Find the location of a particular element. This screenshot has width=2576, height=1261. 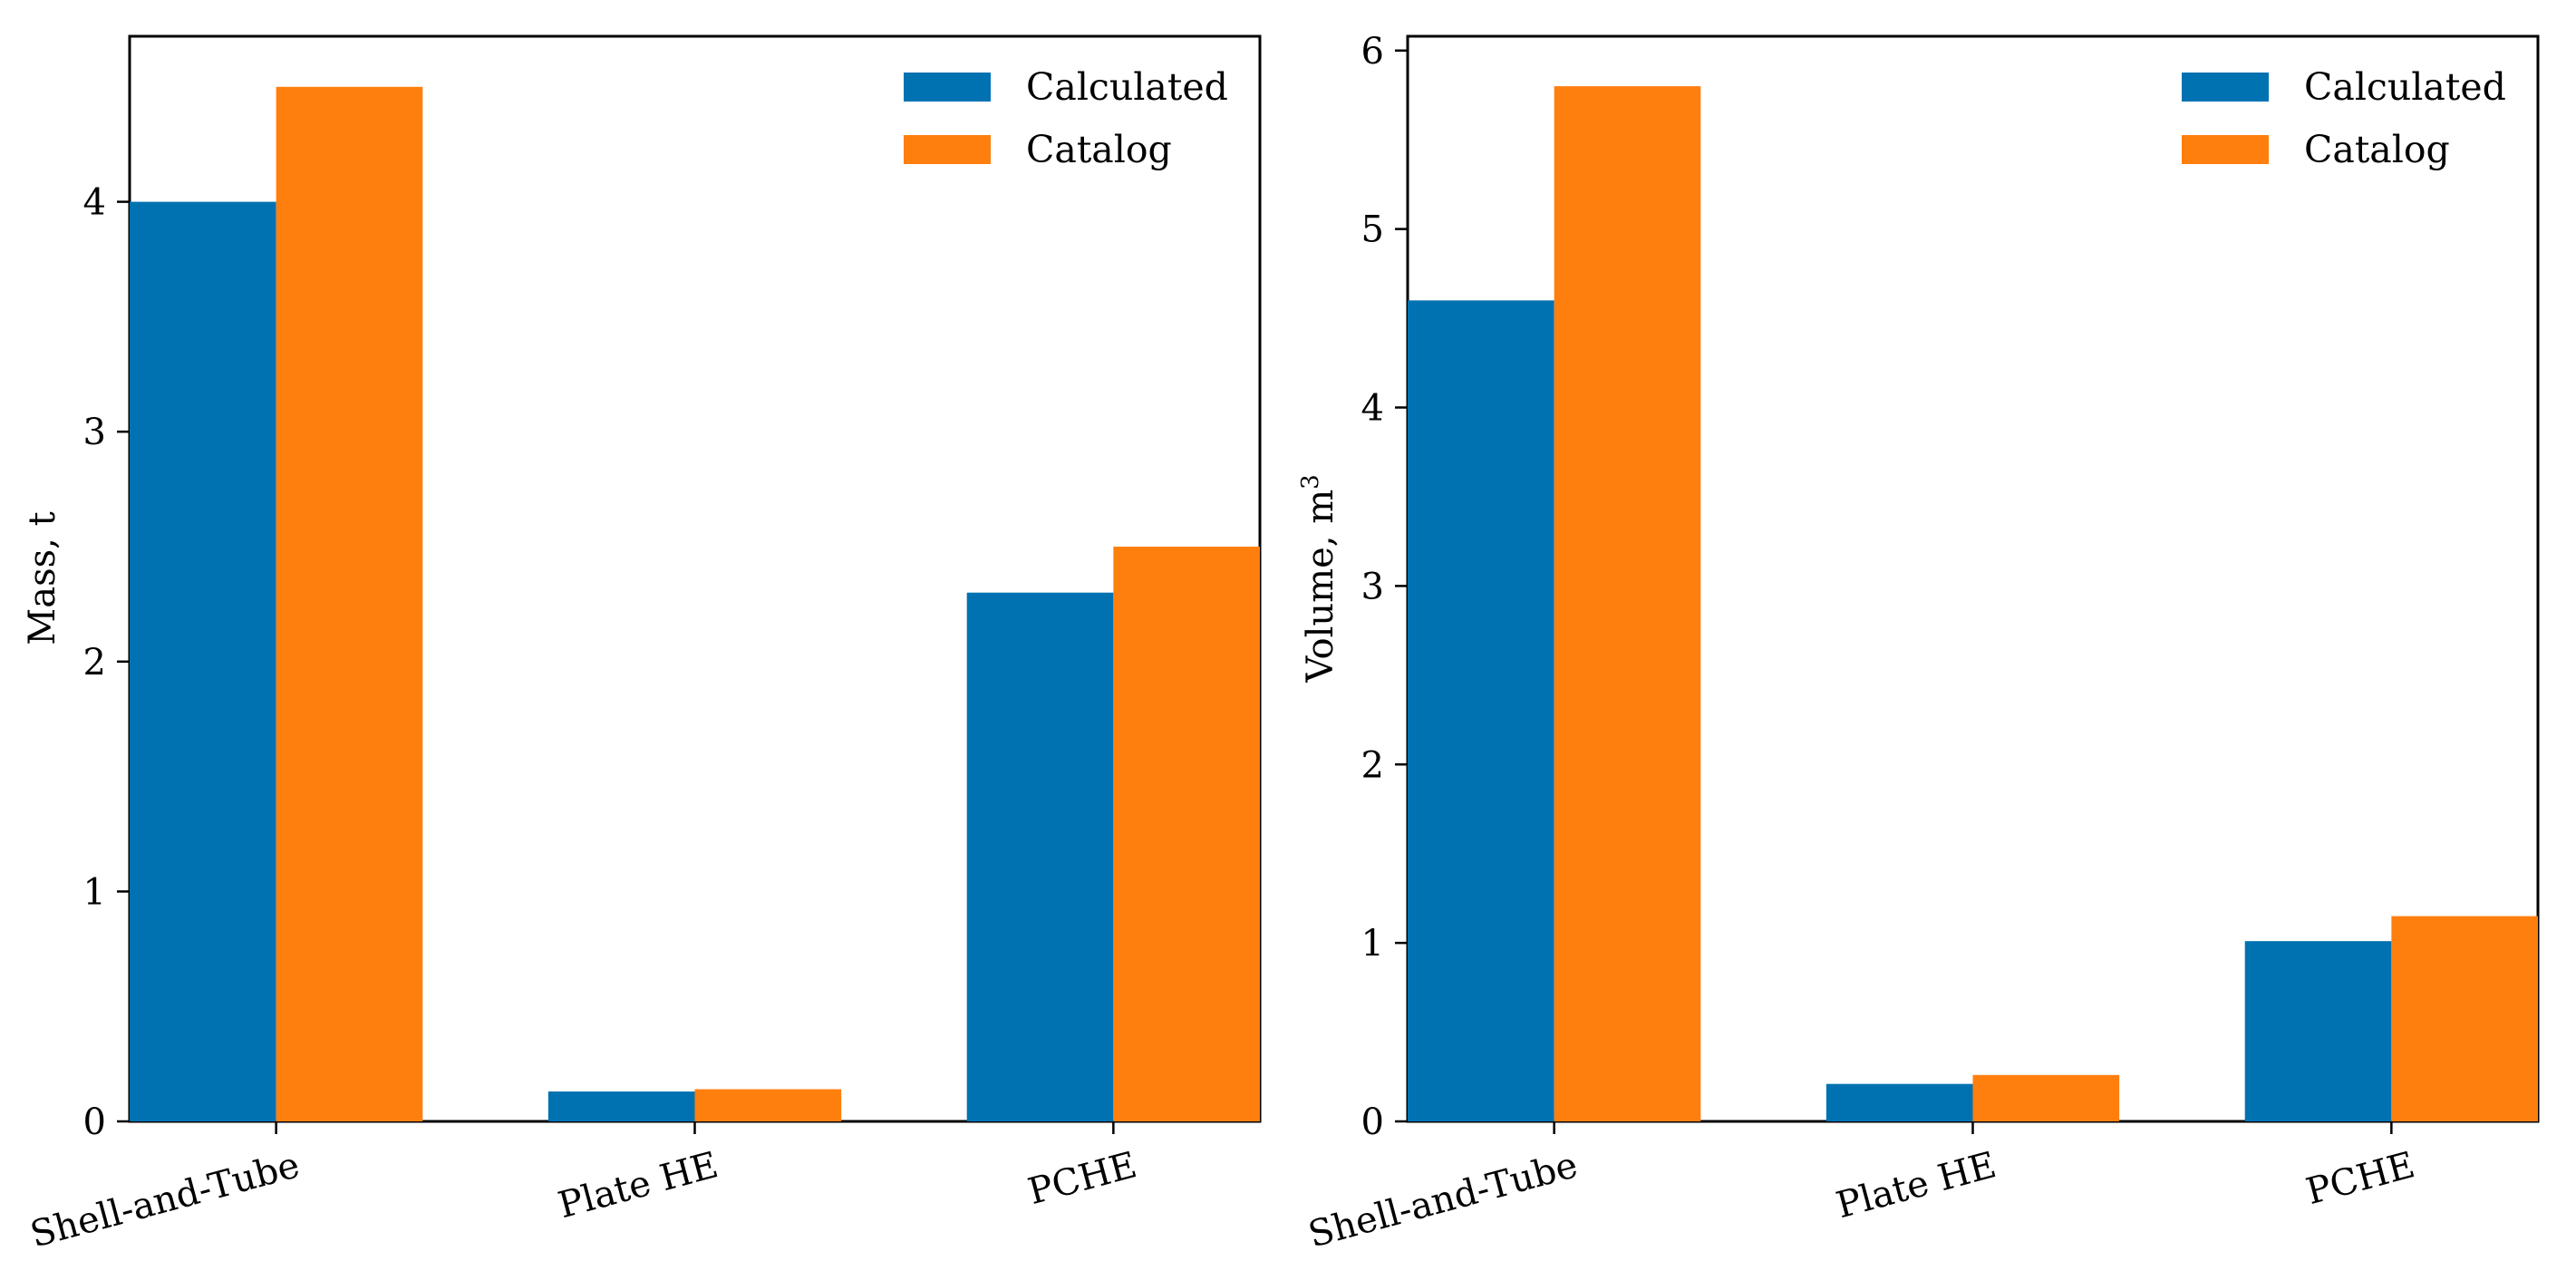

mass-y-tick-label: 0 is located at coordinates (94, 1122).